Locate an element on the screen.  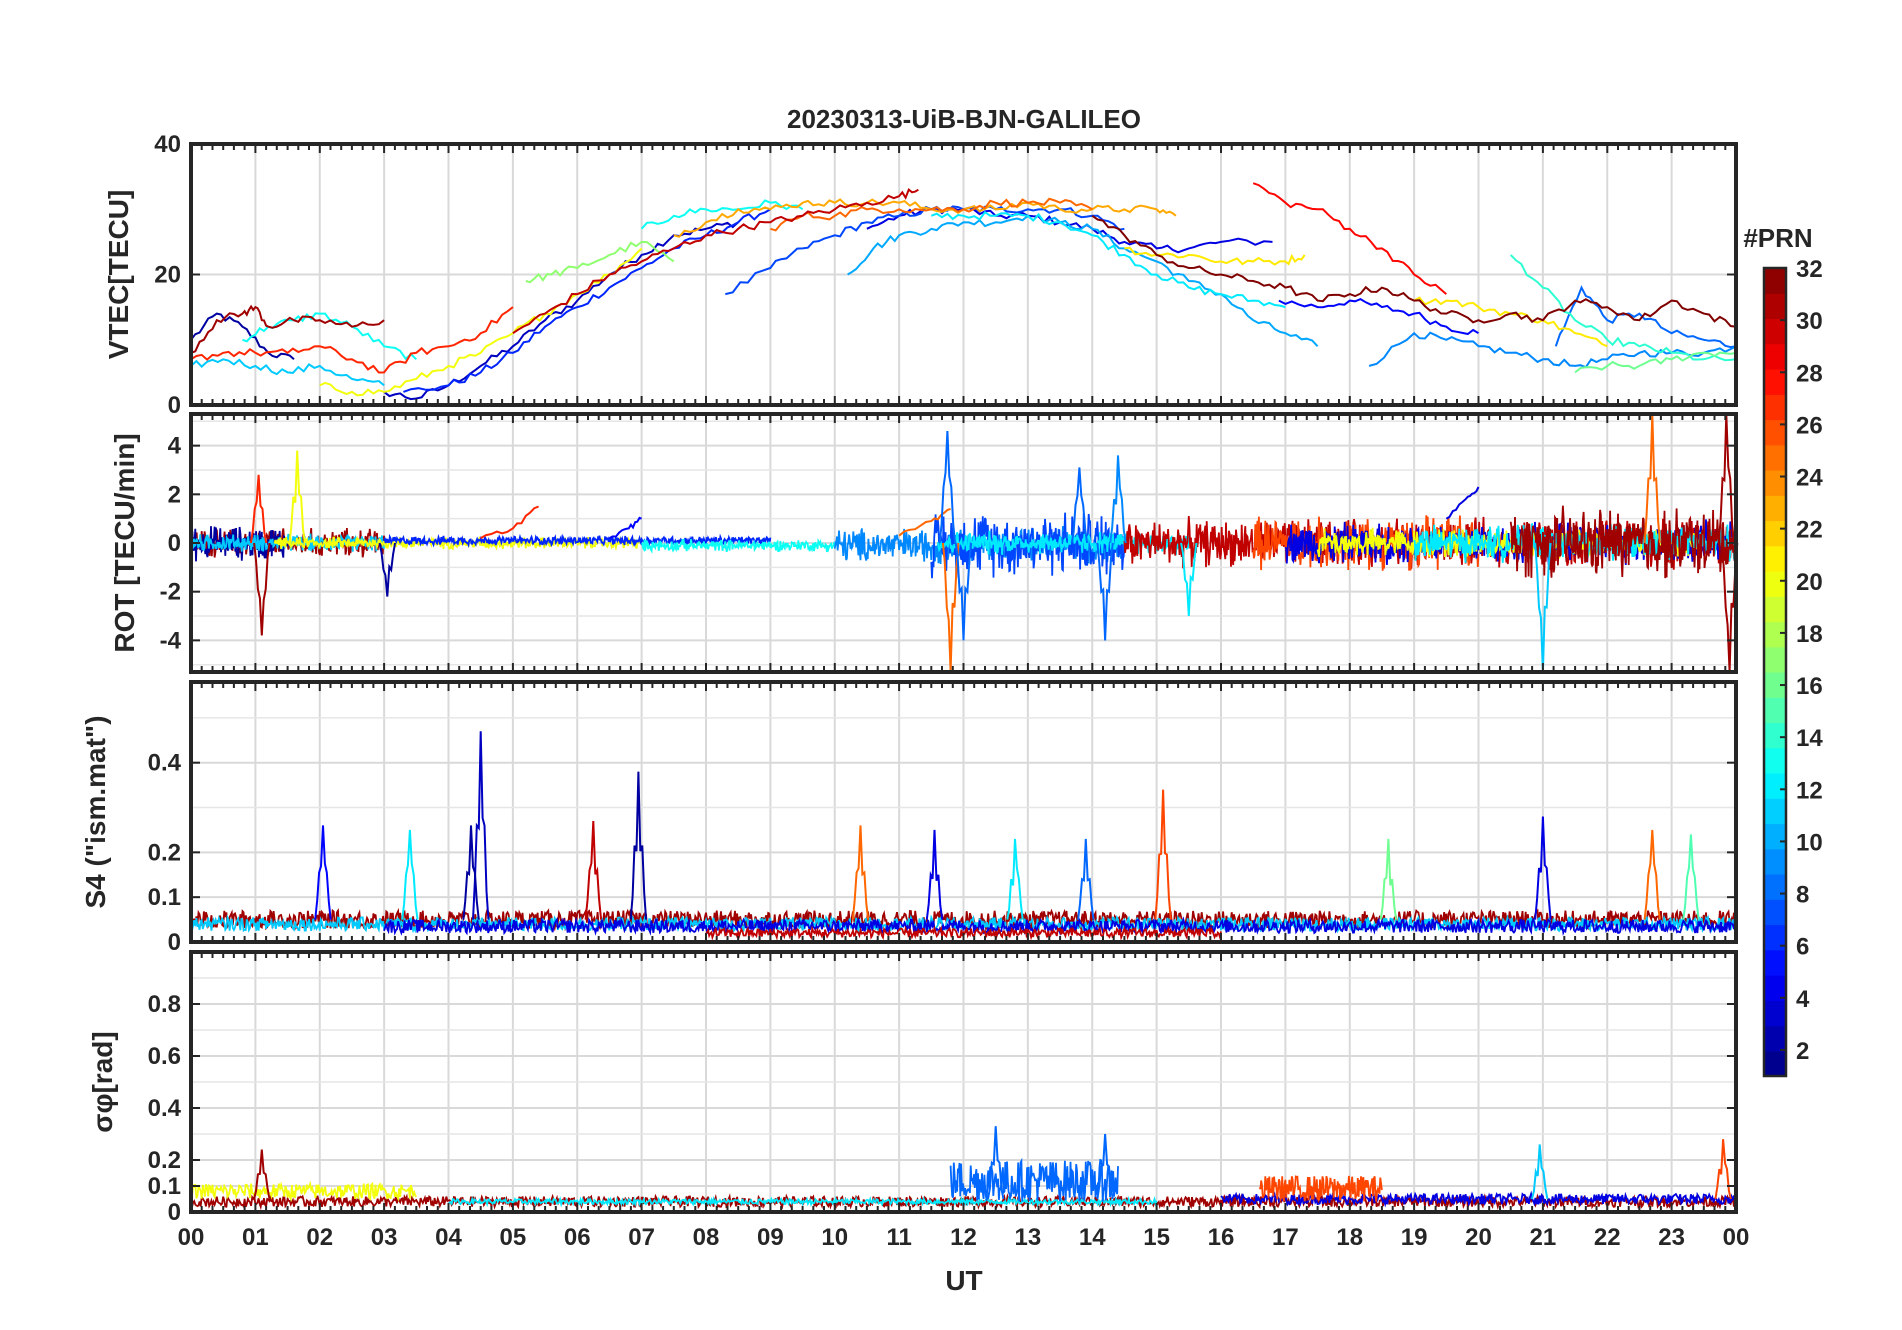
x-tick-label: 06 is located at coordinates (577, 1237).